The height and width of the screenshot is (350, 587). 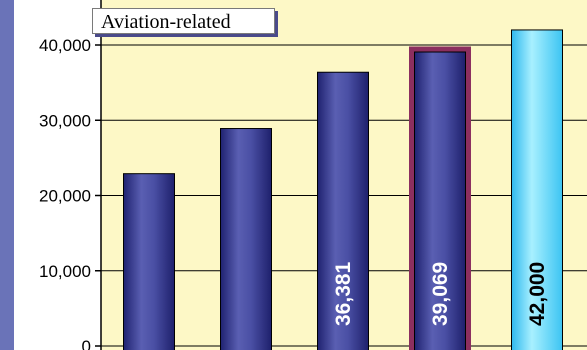 I want to click on y-tick-label: 20,000, so click(x=65, y=196).